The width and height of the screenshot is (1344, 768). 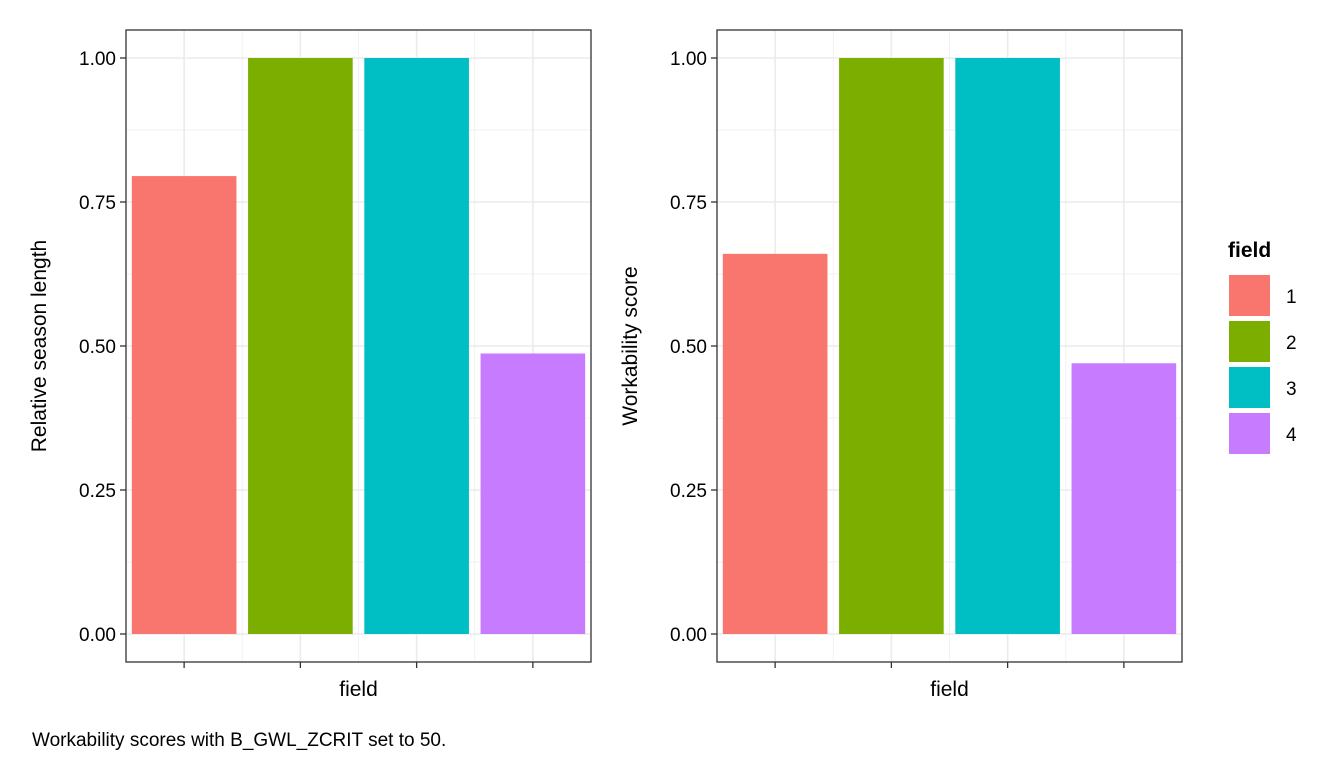 What do you see at coordinates (688, 635) in the screenshot?
I see `panel2-y-tick-label: 0.00` at bounding box center [688, 635].